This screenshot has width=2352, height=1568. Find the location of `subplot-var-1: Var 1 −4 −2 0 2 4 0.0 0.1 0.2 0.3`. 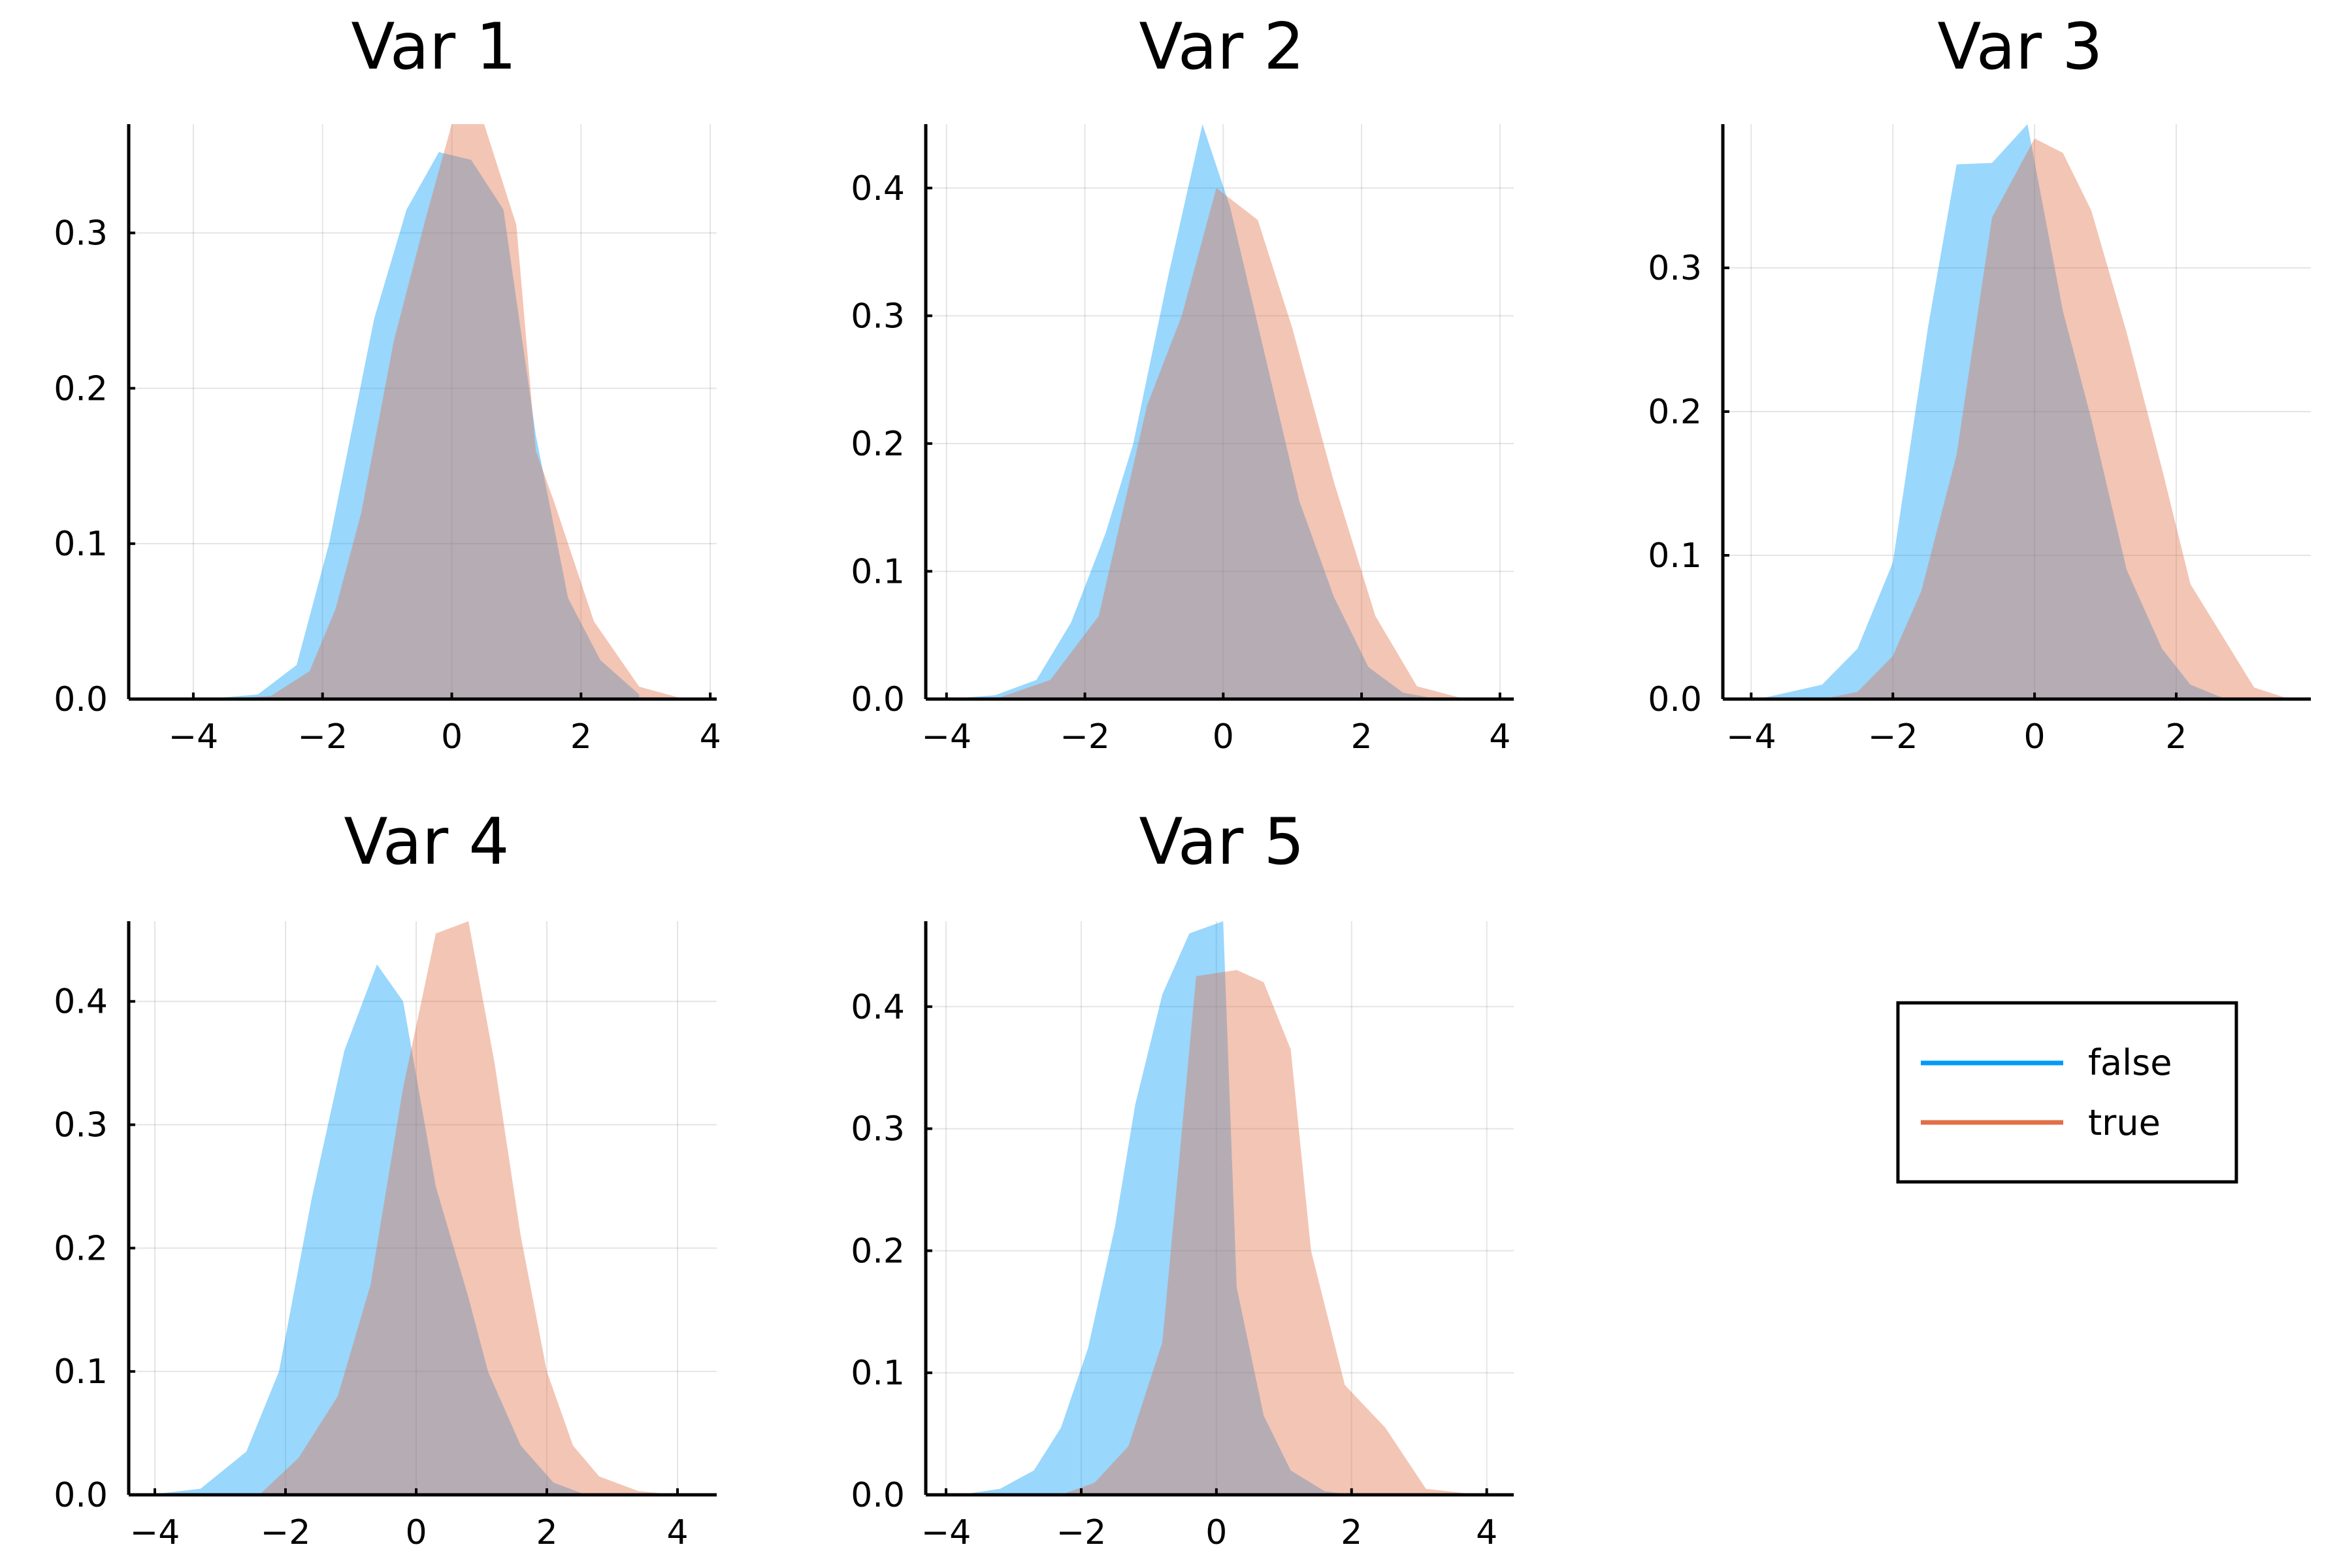

subplot-var-1: Var 1 −4 −2 0 2 4 0.0 0.1 0.2 0.3 is located at coordinates (387, 383).